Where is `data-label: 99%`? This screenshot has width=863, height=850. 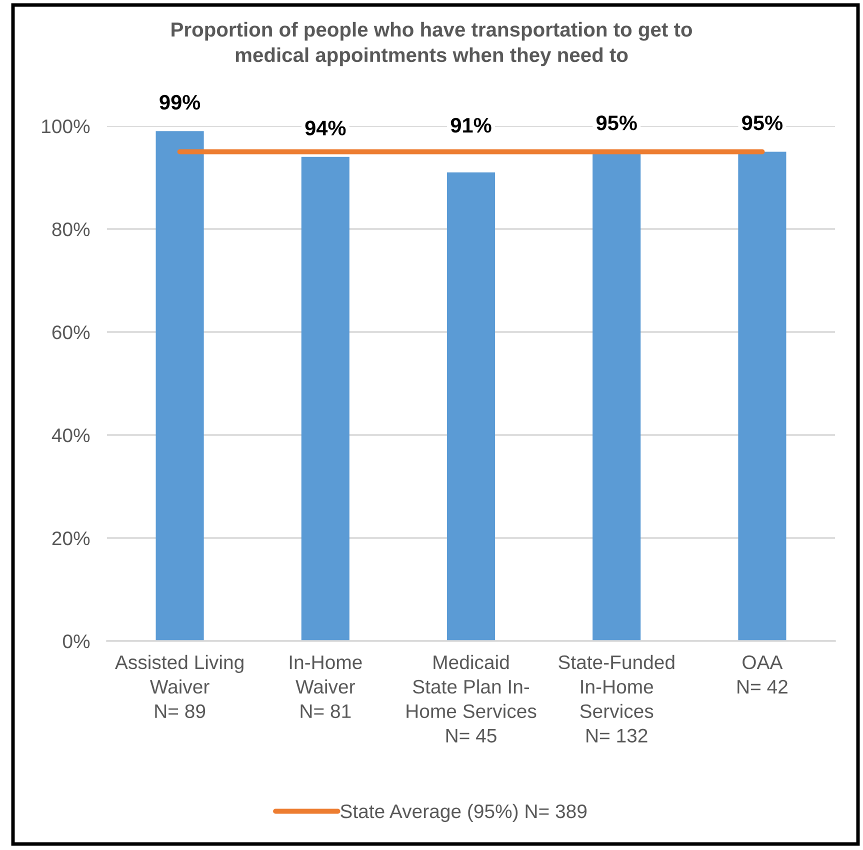
data-label: 99% is located at coordinates (180, 102).